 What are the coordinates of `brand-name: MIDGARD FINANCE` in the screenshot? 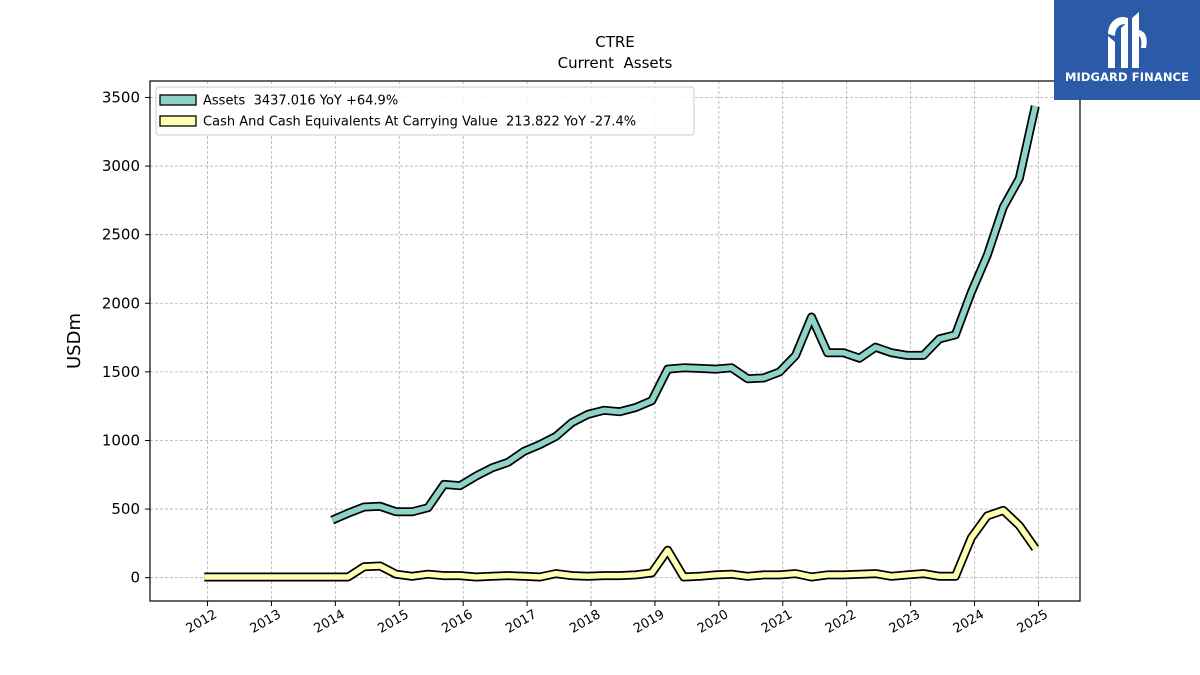 It's located at (1127, 77).